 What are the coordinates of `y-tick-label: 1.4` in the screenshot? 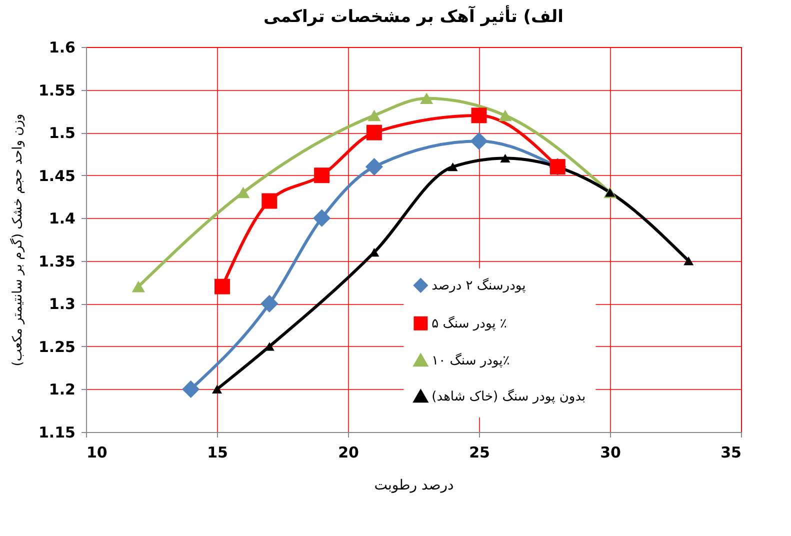 It's located at (62, 219).